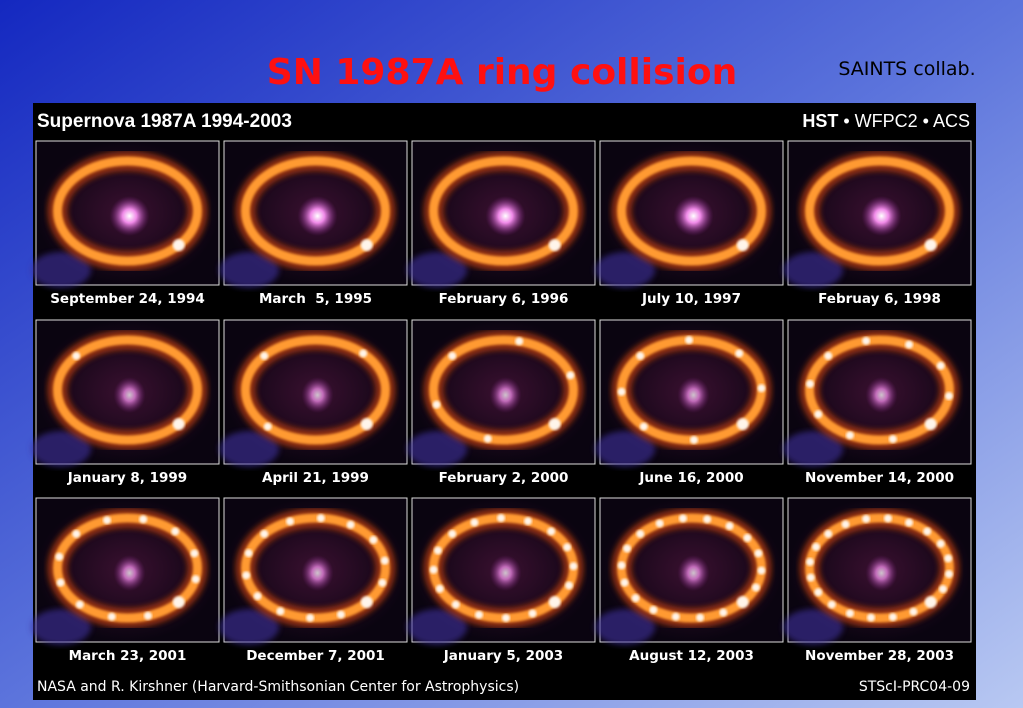 The image size is (1023, 708). I want to click on panel-title: Supernova 1987A 1994-2003, so click(164, 121).